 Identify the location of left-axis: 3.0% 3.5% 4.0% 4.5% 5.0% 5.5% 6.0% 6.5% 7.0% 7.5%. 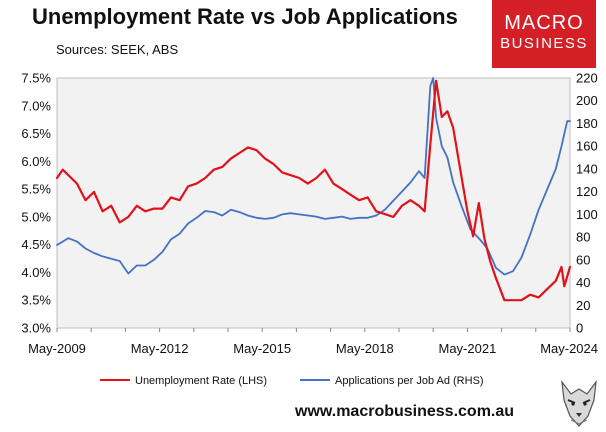
(36, 203).